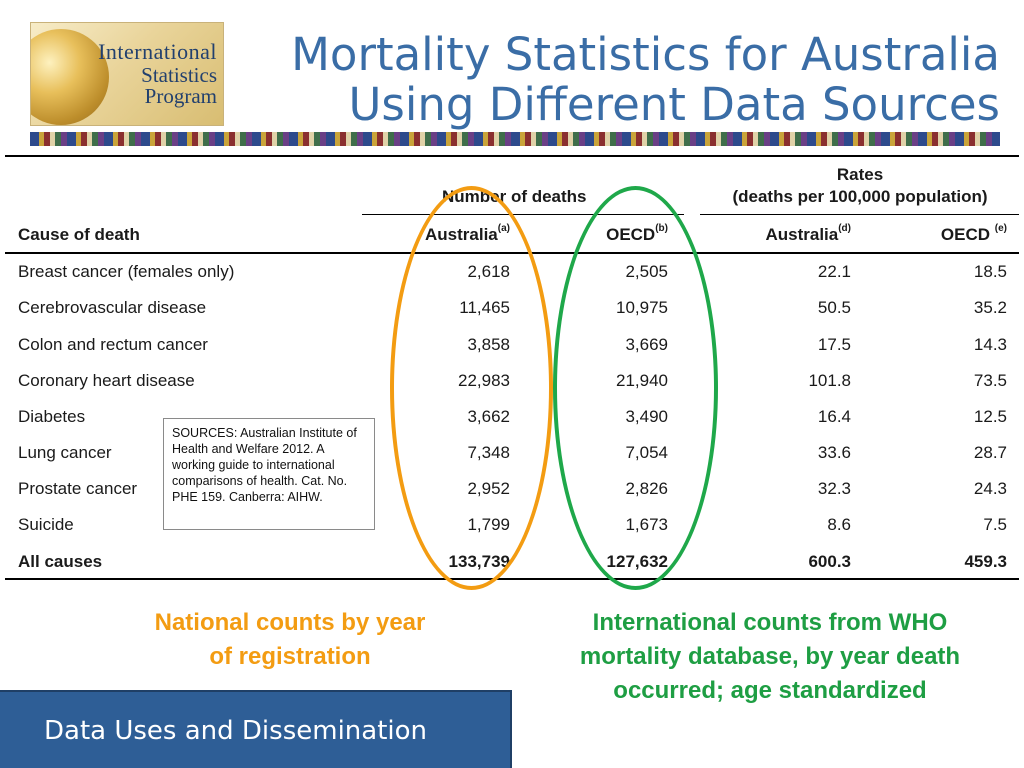 This screenshot has width=1024, height=768. Describe the element at coordinates (512, 579) in the screenshot. I see `table-bottom-rule` at that location.